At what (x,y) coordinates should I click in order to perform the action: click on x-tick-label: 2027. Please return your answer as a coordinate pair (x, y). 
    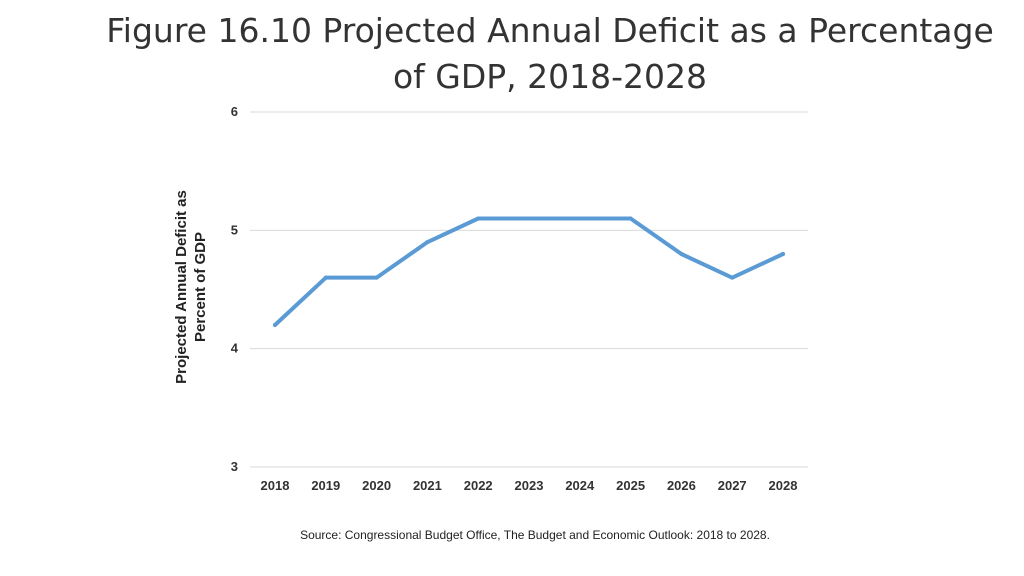
    Looking at the image, I should click on (732, 485).